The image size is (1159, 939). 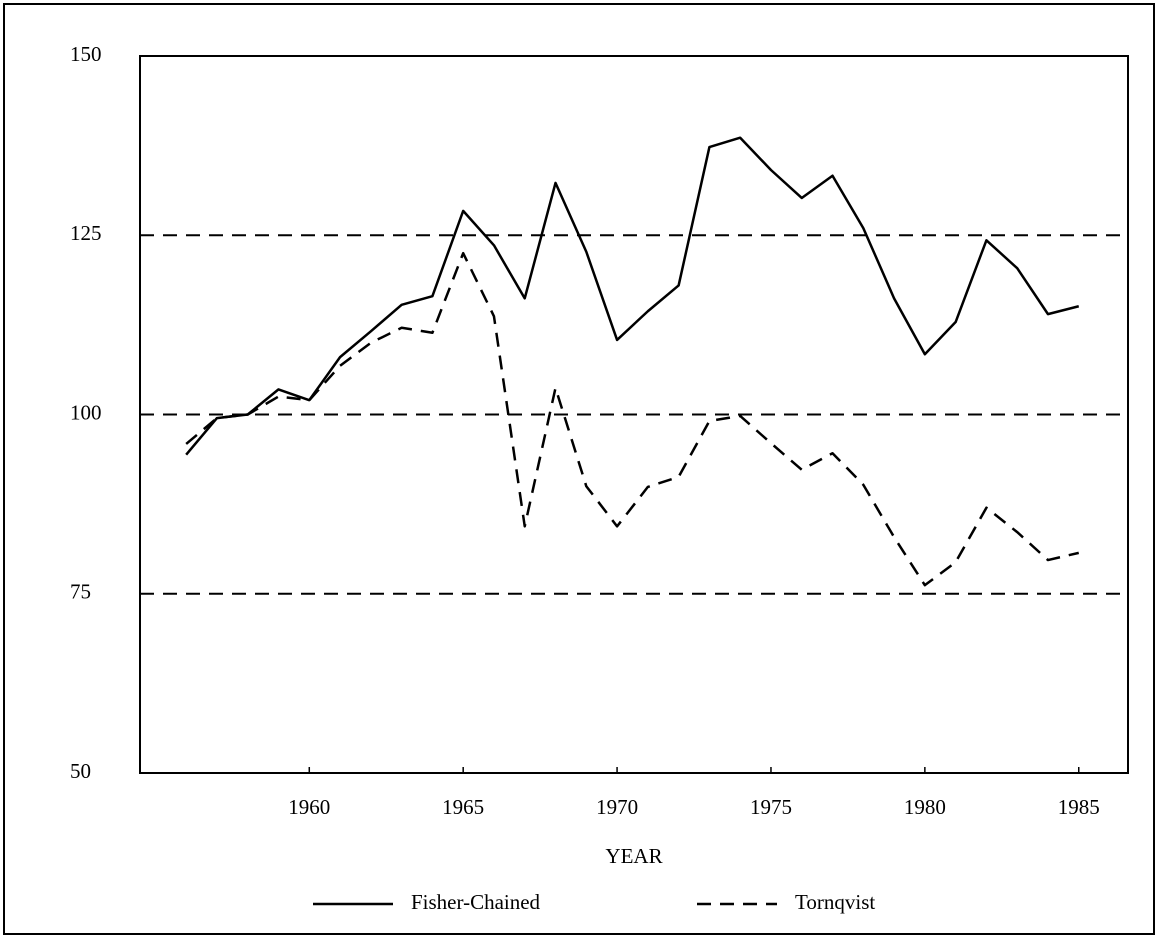 I want to click on x-tick-label: 1975, so click(x=771, y=807).